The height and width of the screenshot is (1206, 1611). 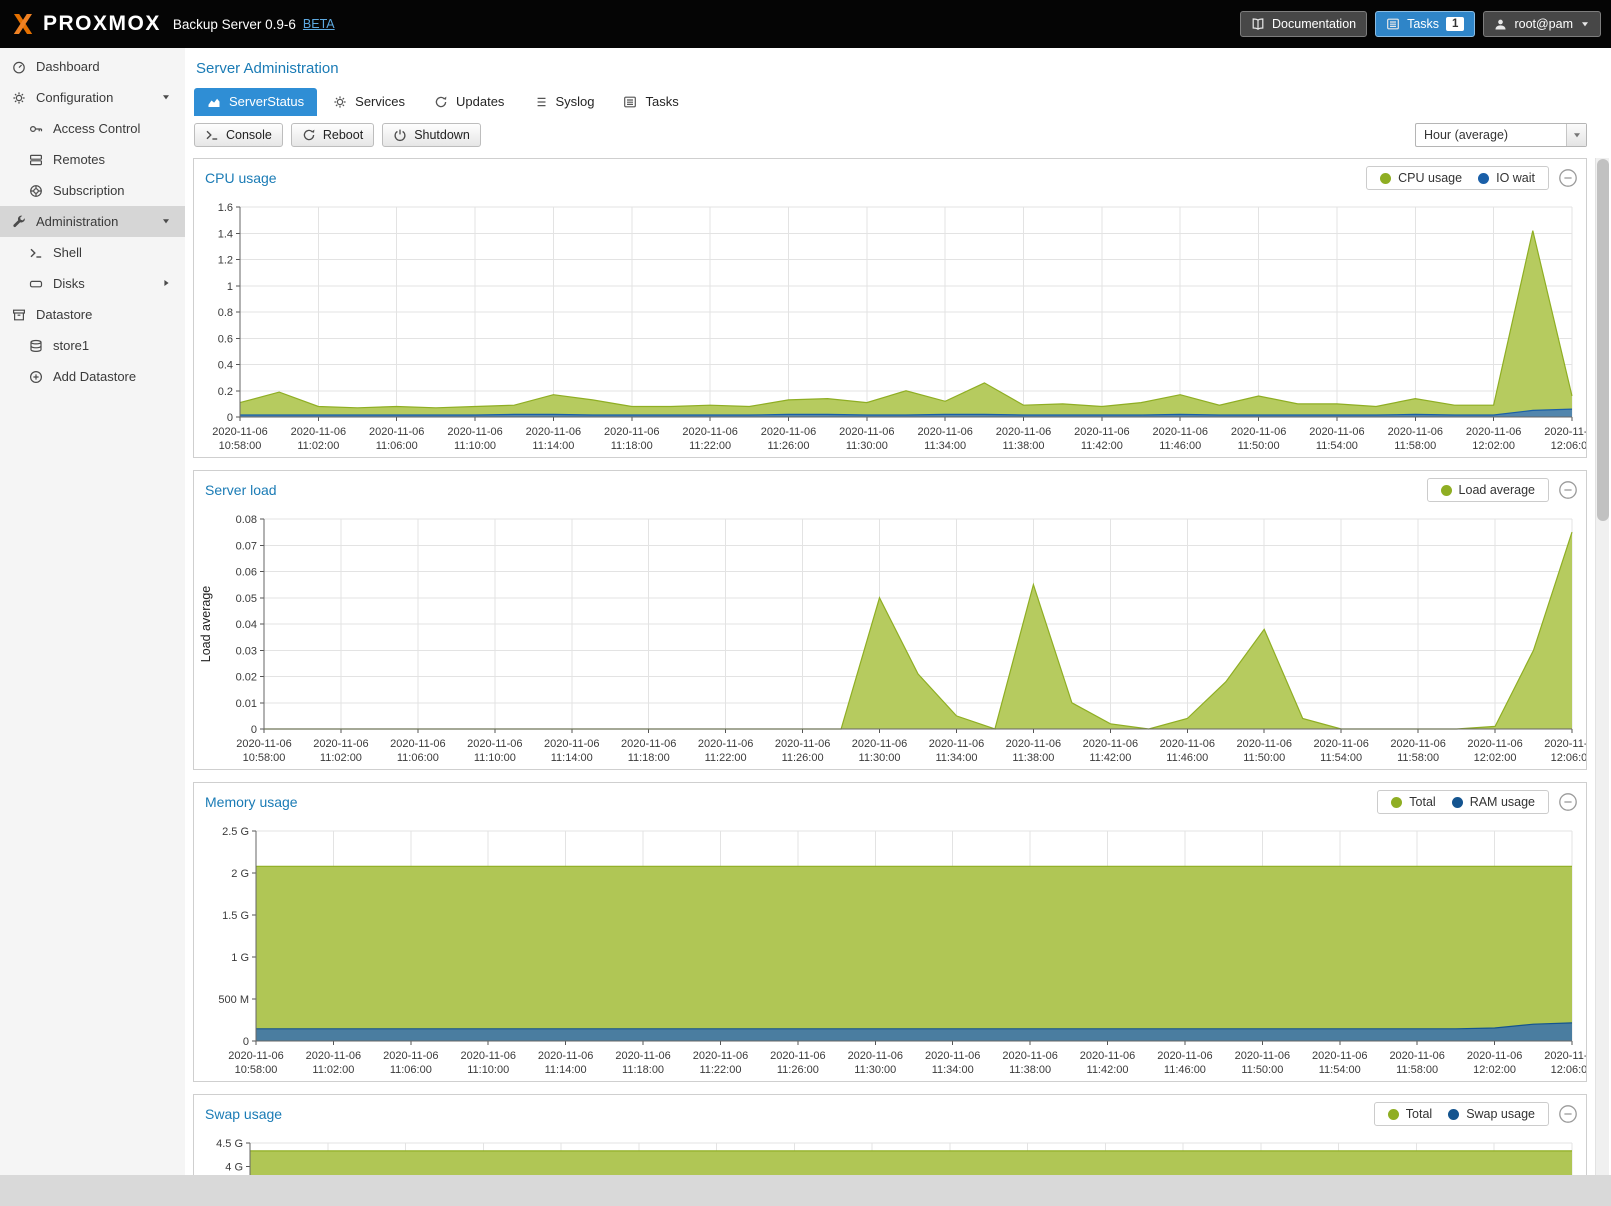 I want to click on shutdown-button: Shutdown, so click(x=431, y=135).